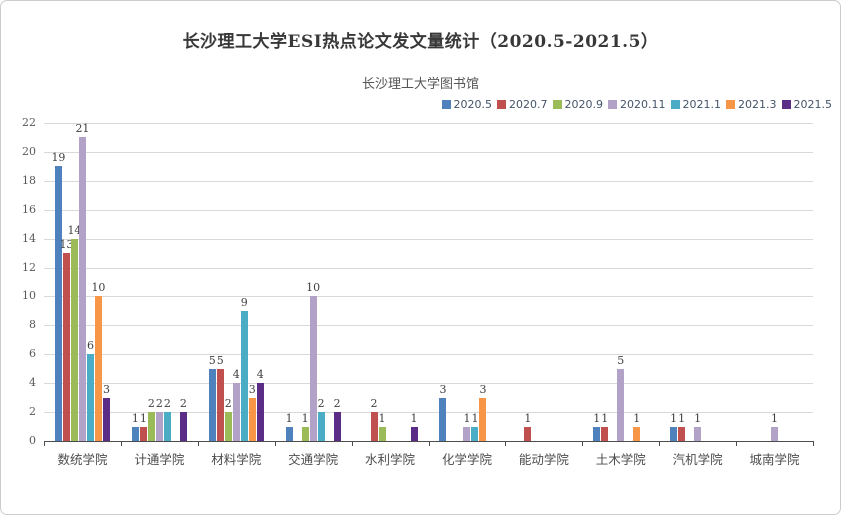 The width and height of the screenshot is (841, 515). Describe the element at coordinates (135, 433) in the screenshot. I see `bar-2020.5-计通学院` at that location.